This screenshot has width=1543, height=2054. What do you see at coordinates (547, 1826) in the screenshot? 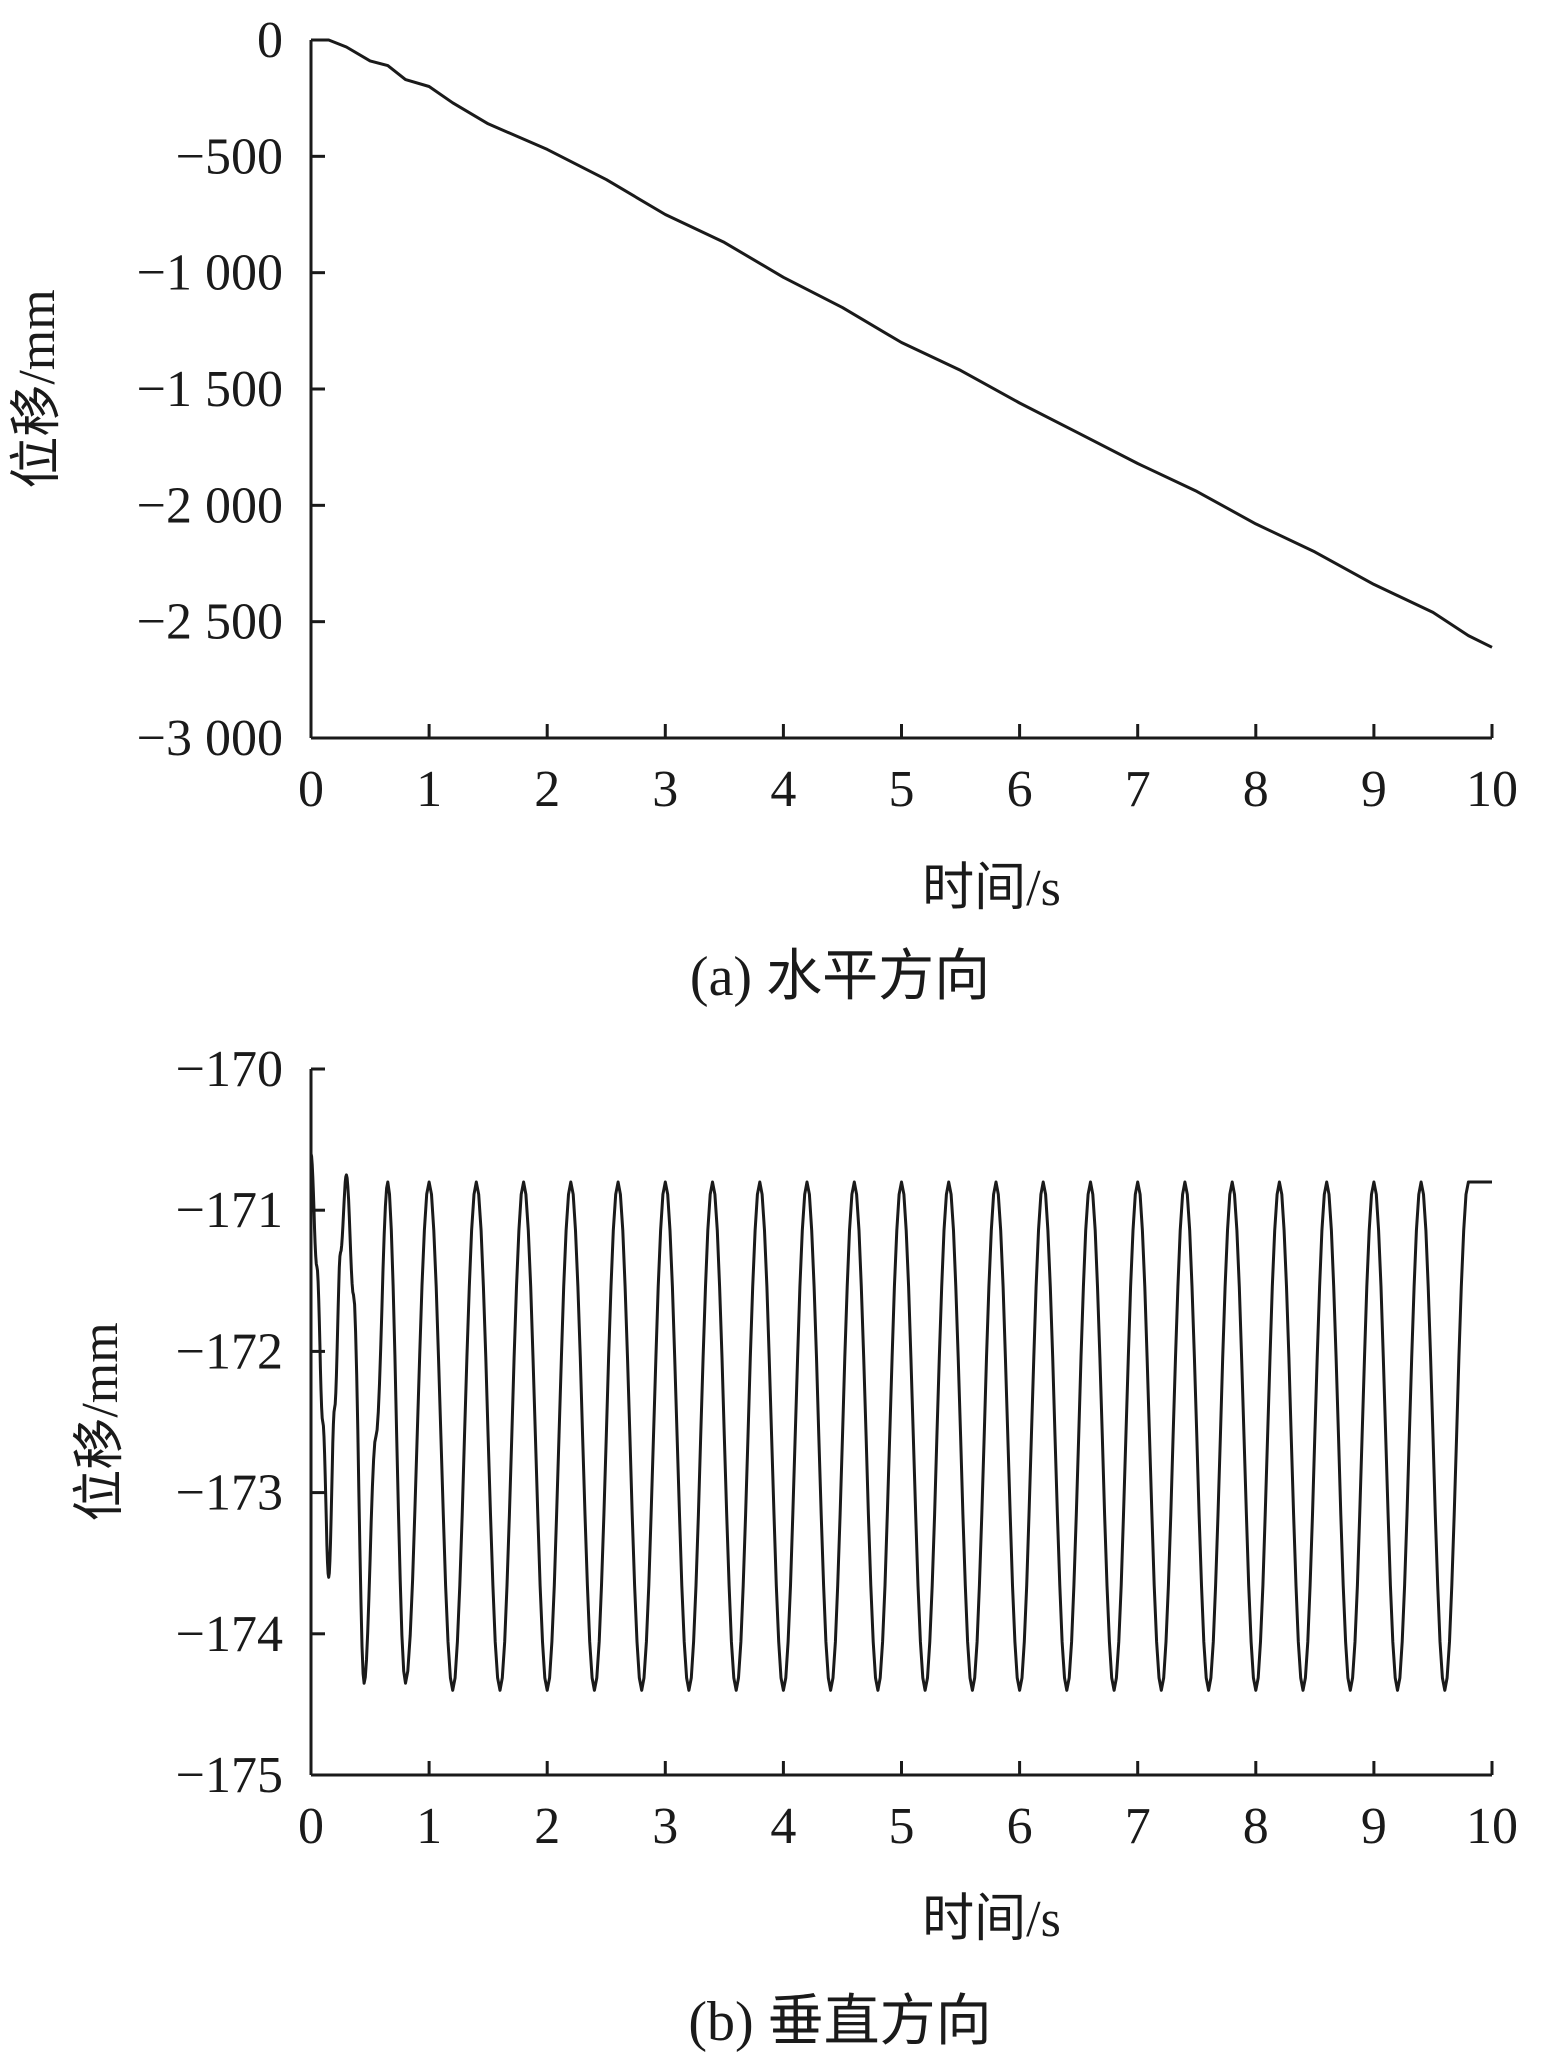
I see `x-tick-label-b: 2` at bounding box center [547, 1826].